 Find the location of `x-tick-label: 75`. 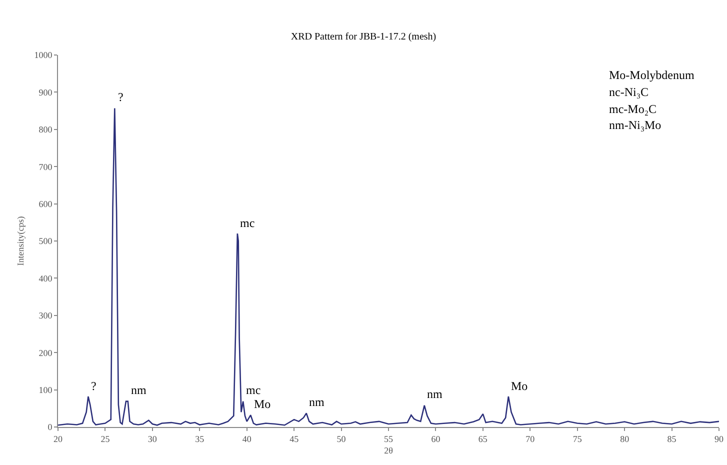

x-tick-label: 75 is located at coordinates (577, 439).